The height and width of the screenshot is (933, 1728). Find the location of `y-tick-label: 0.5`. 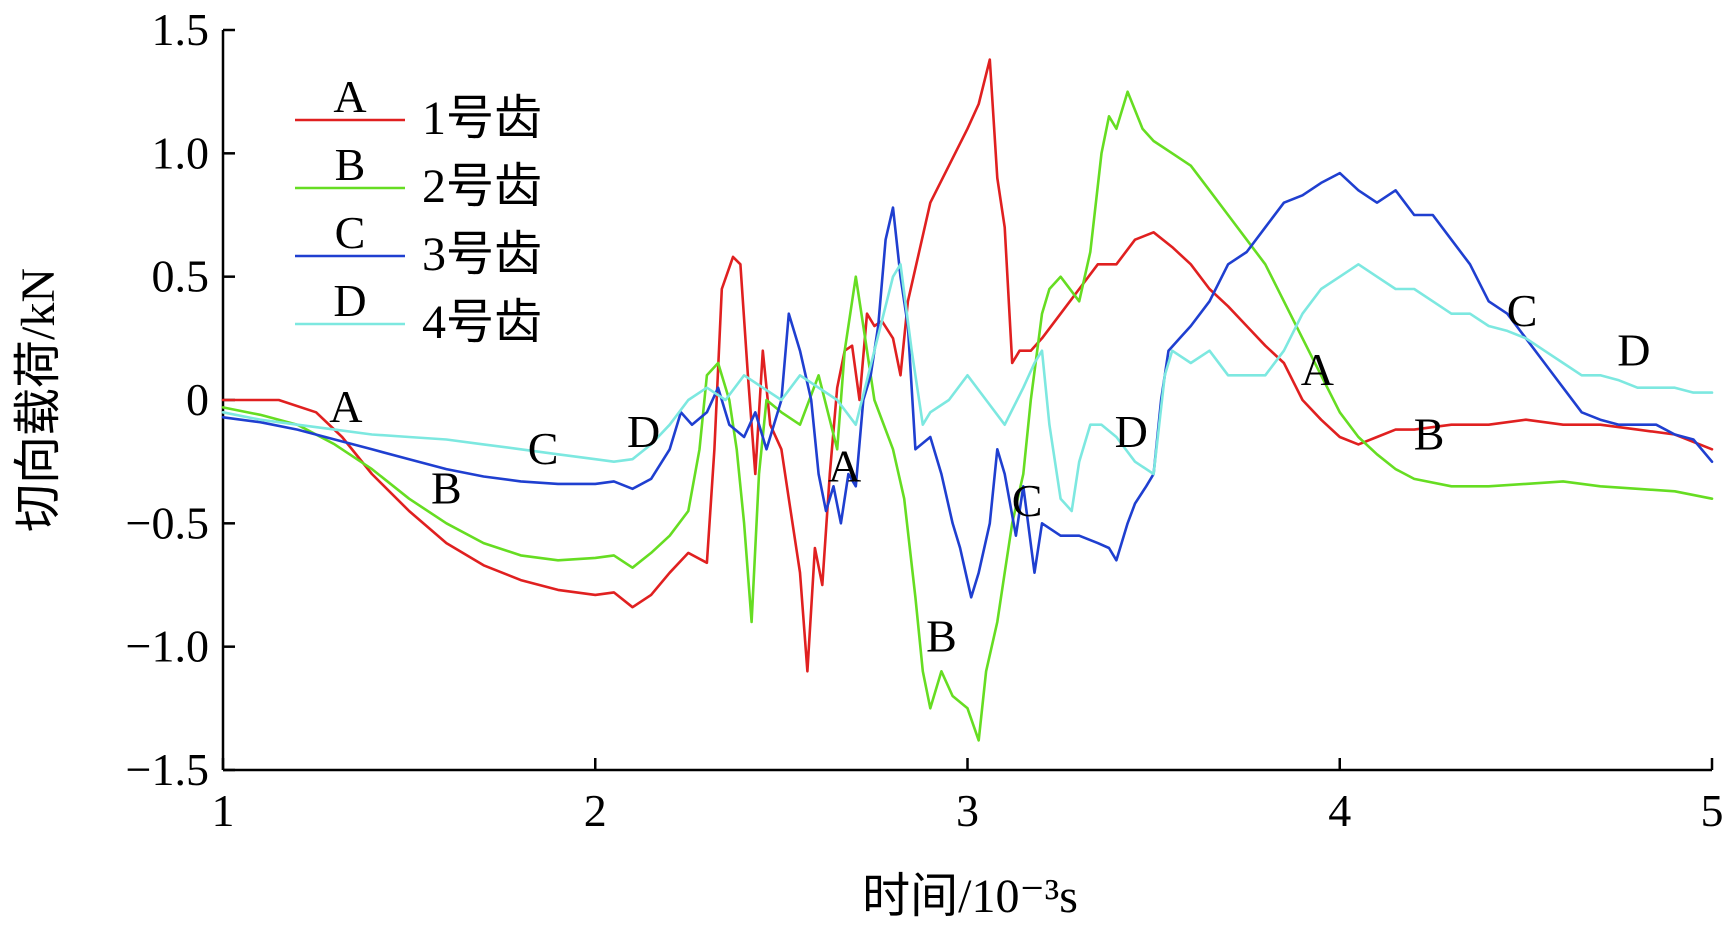

y-tick-label: 0.5 is located at coordinates (181, 276).